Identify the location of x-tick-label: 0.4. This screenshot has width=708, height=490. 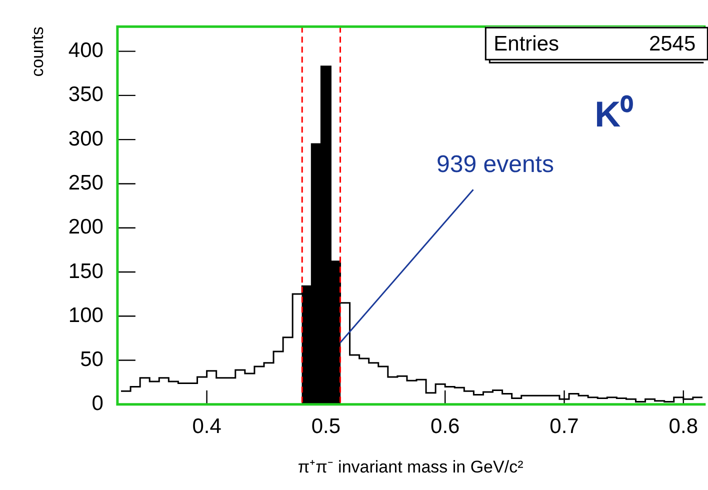
(207, 426).